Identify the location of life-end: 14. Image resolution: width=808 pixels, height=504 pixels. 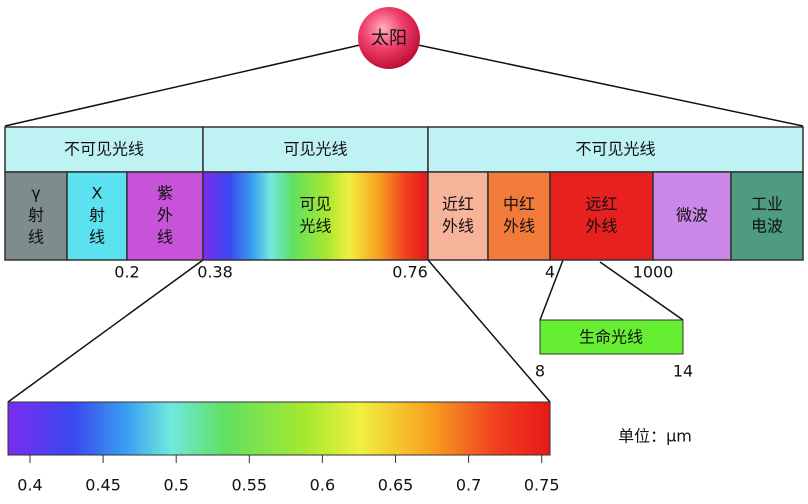
(683, 371).